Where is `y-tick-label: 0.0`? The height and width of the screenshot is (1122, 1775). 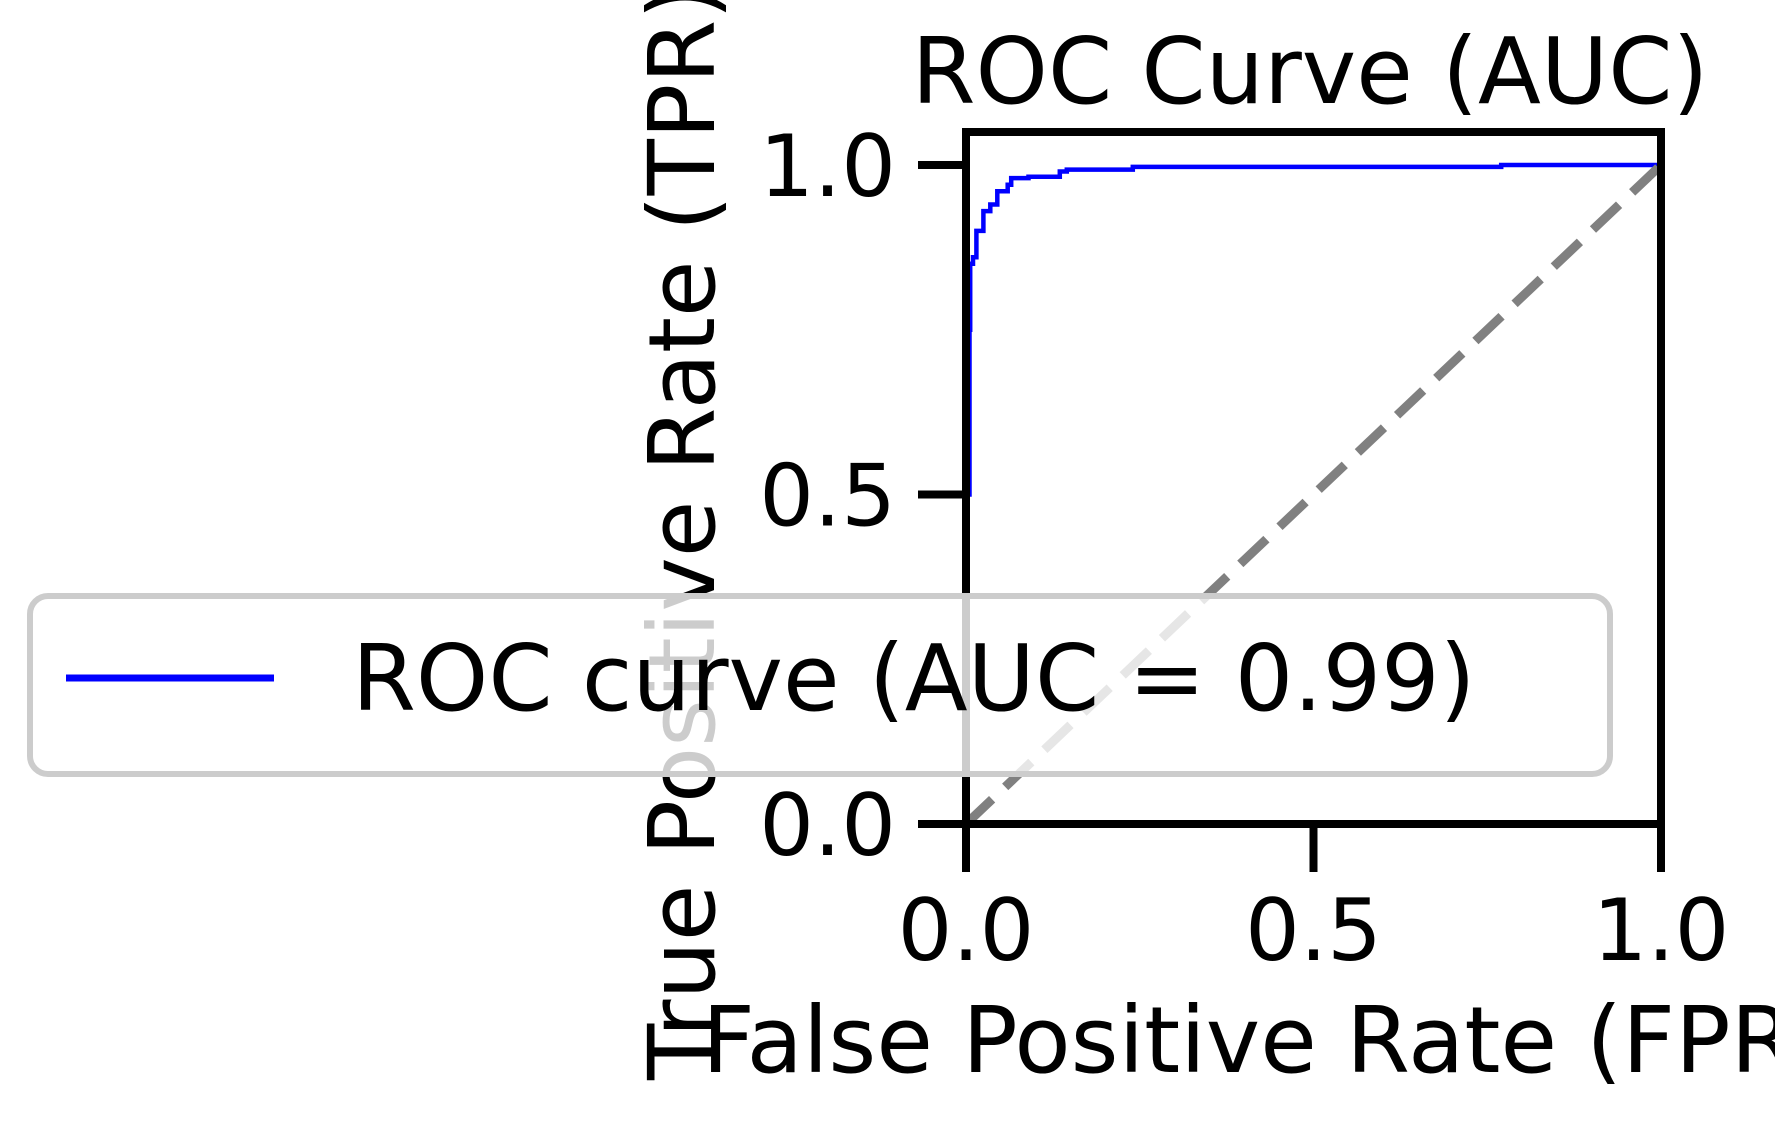
y-tick-label: 0.0 is located at coordinates (827, 826).